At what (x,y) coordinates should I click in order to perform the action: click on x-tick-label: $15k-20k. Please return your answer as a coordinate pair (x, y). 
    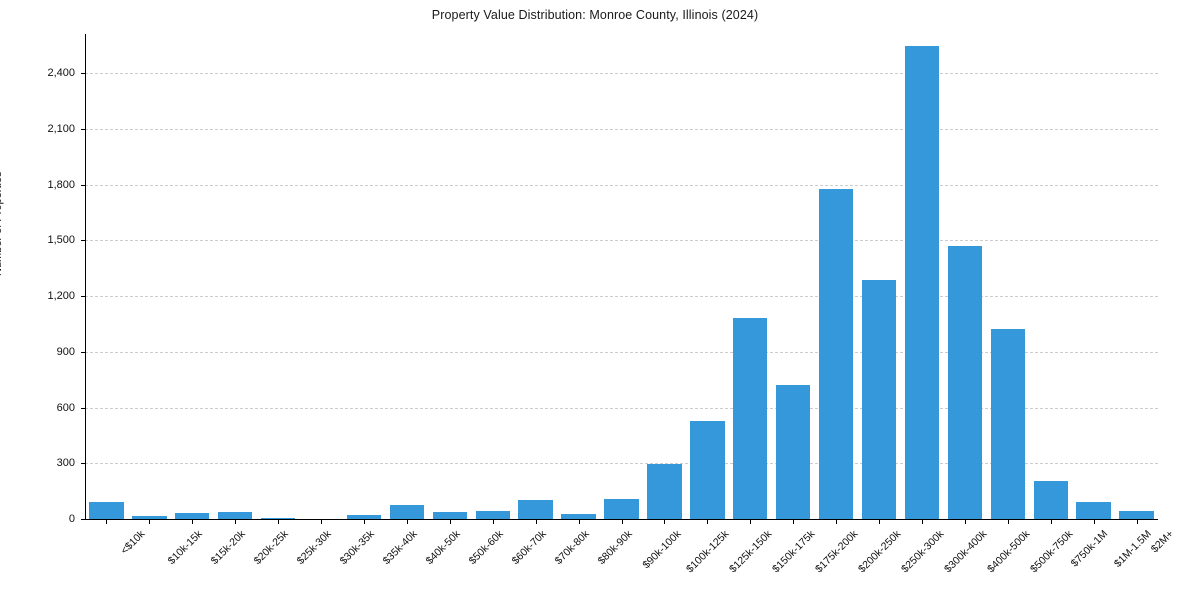
    Looking at the image, I should click on (228, 548).